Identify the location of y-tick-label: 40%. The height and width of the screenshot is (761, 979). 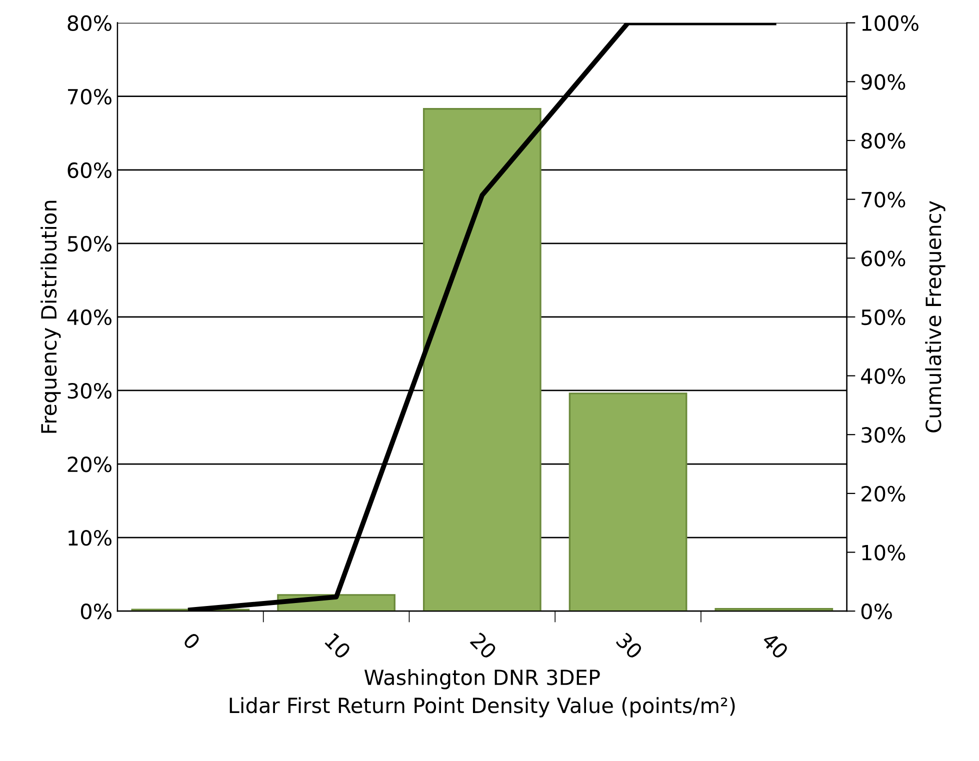
(89, 317).